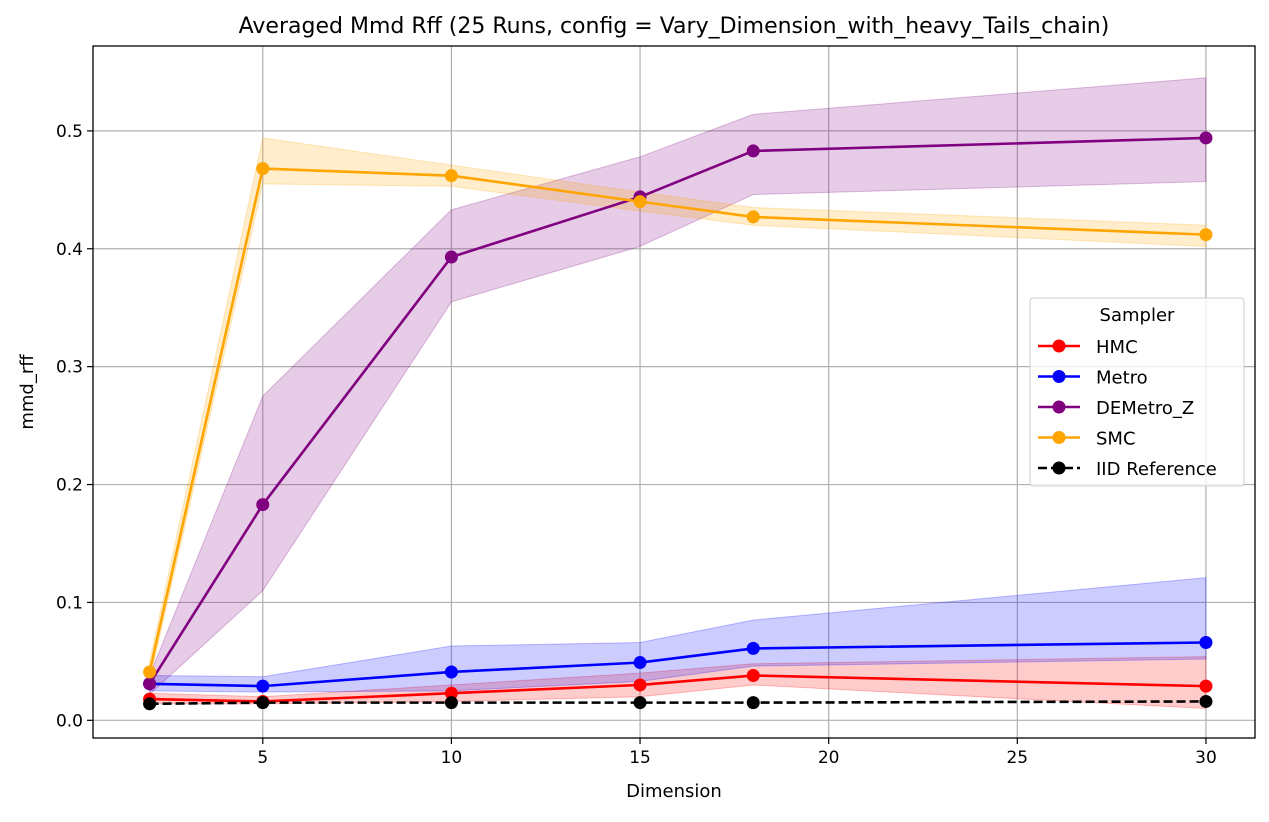 The width and height of the screenshot is (1269, 822). Describe the element at coordinates (1145, 408) in the screenshot. I see `legend-label: DEMetro_Z` at that location.